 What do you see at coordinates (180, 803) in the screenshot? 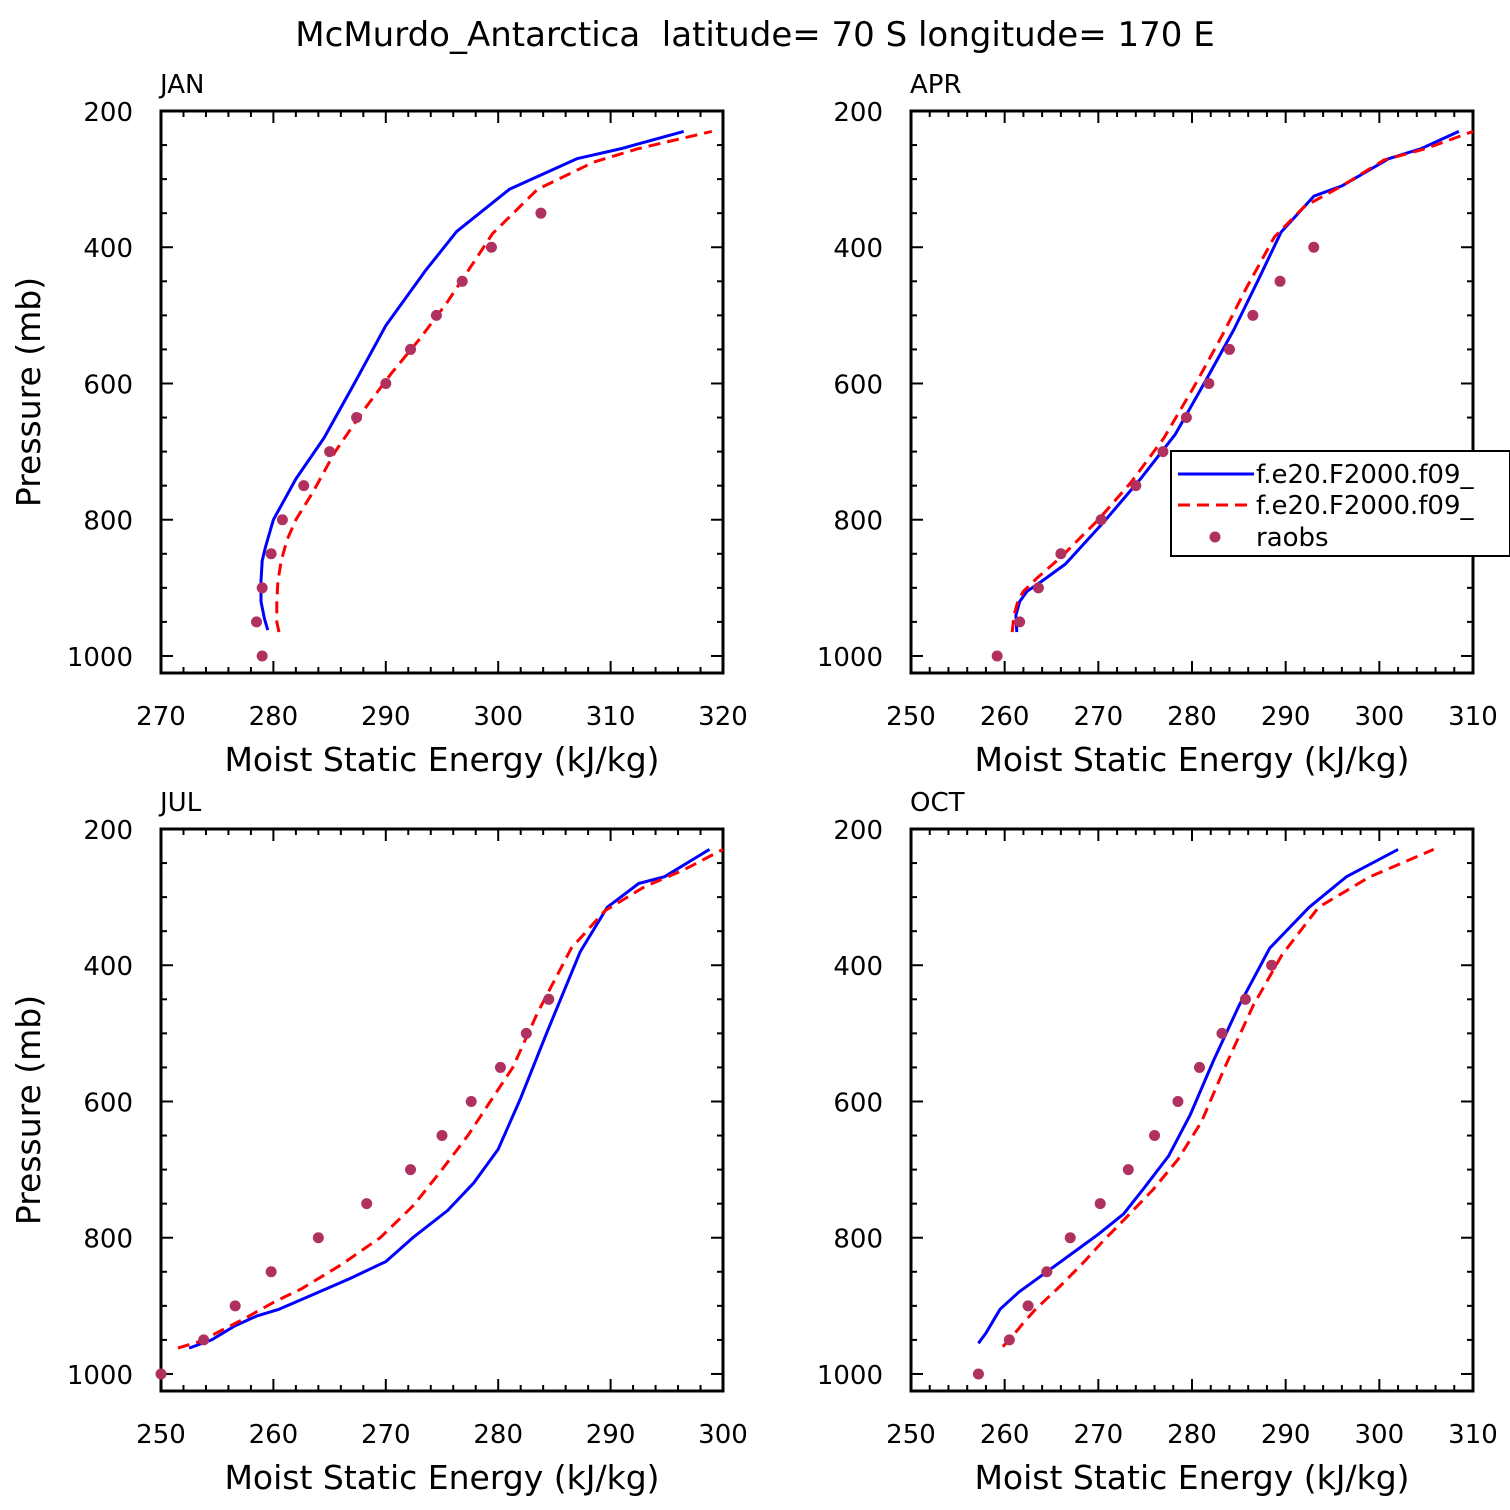
I see `panel-label: JUL` at bounding box center [180, 803].